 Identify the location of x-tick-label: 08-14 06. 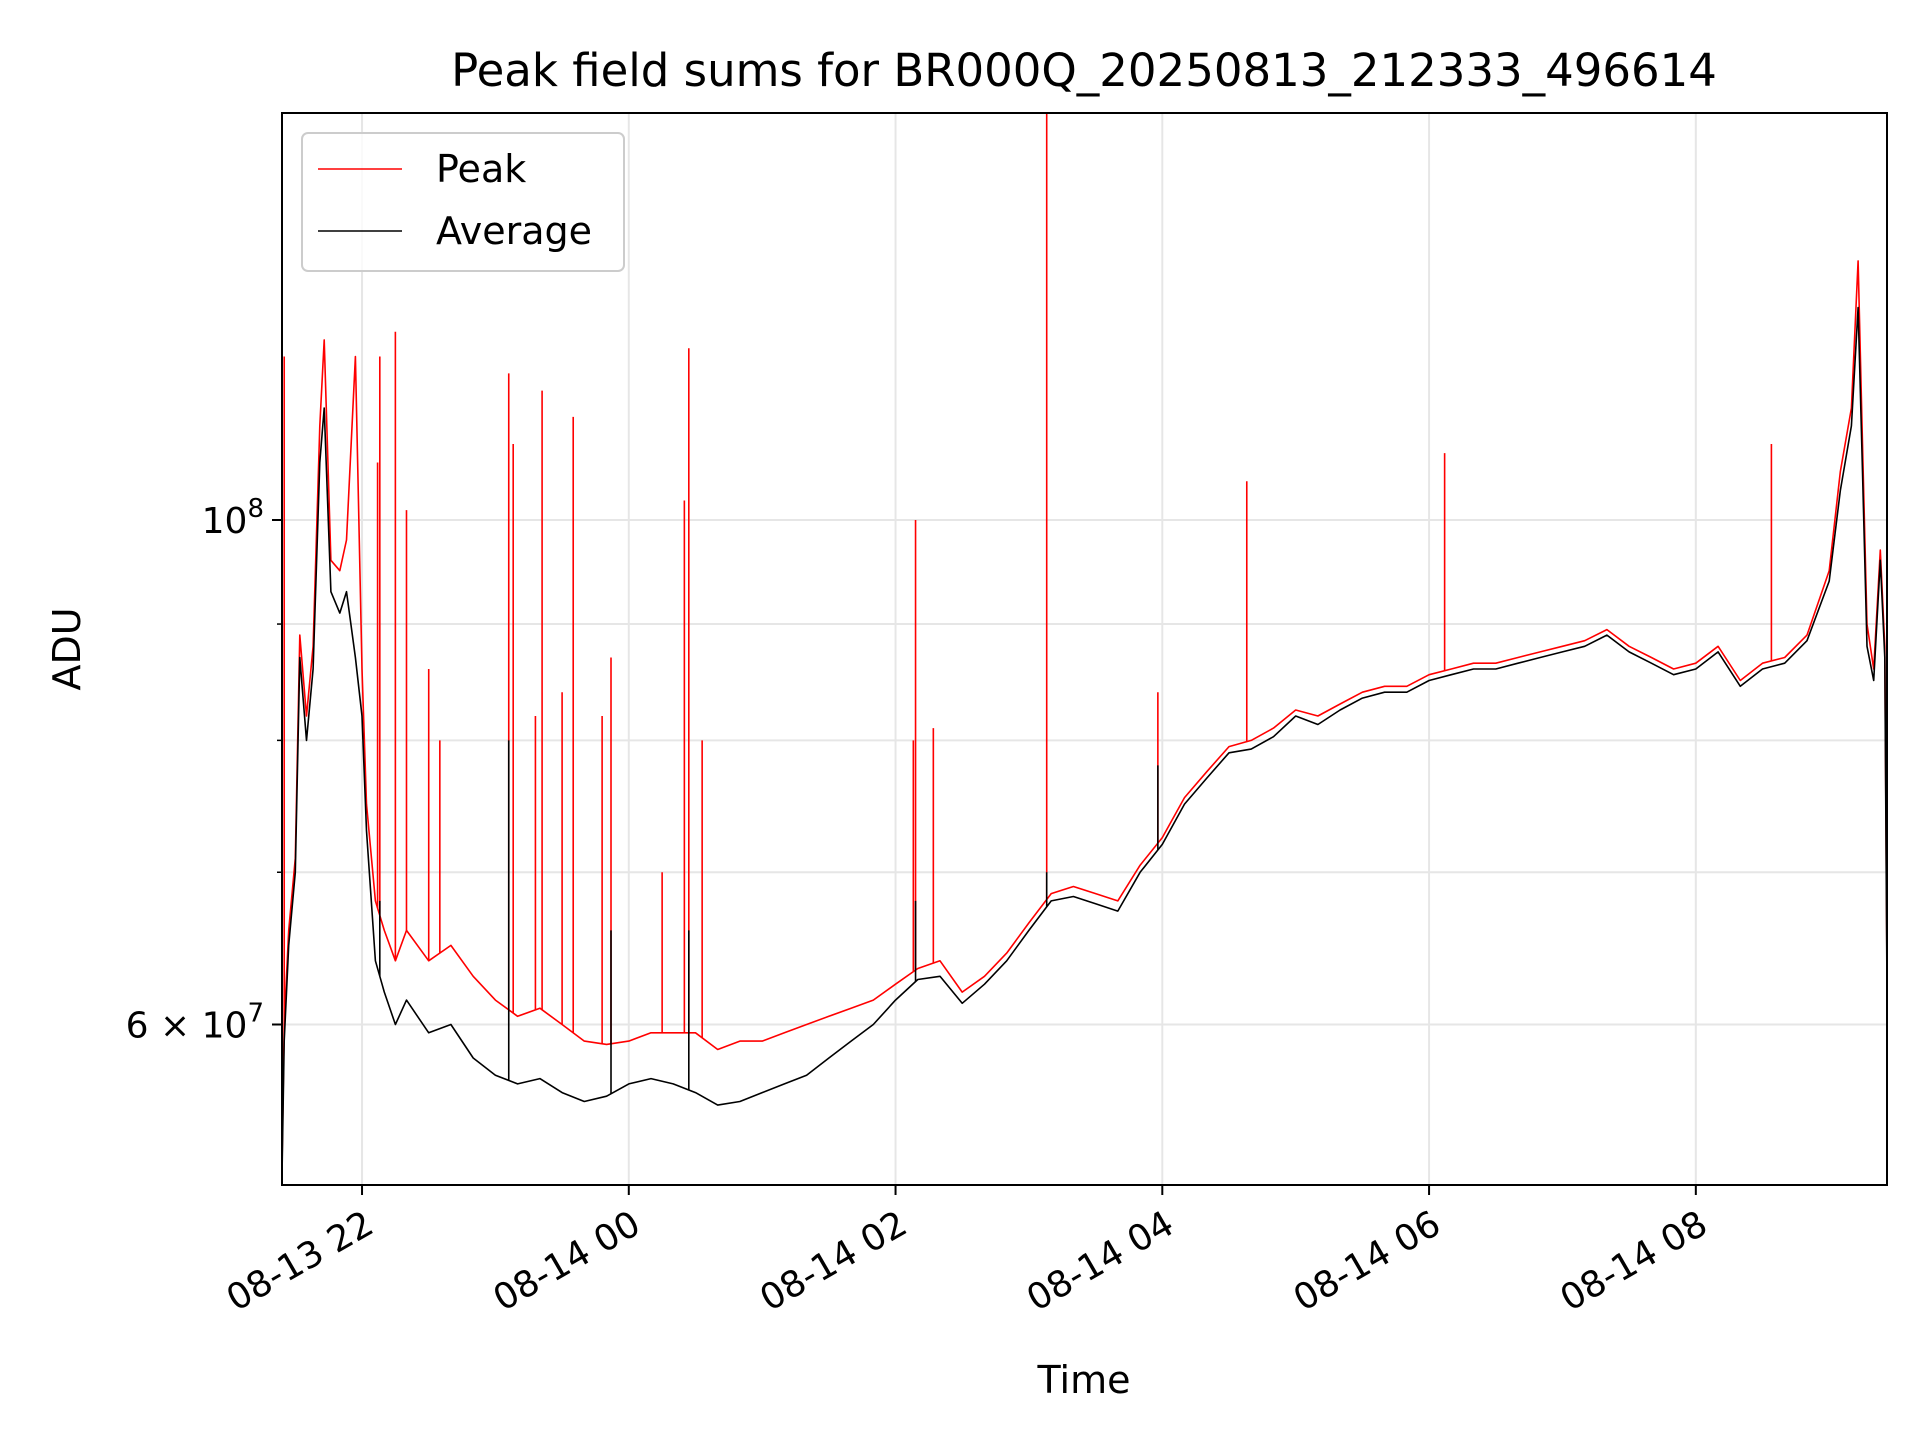
(1367, 1261).